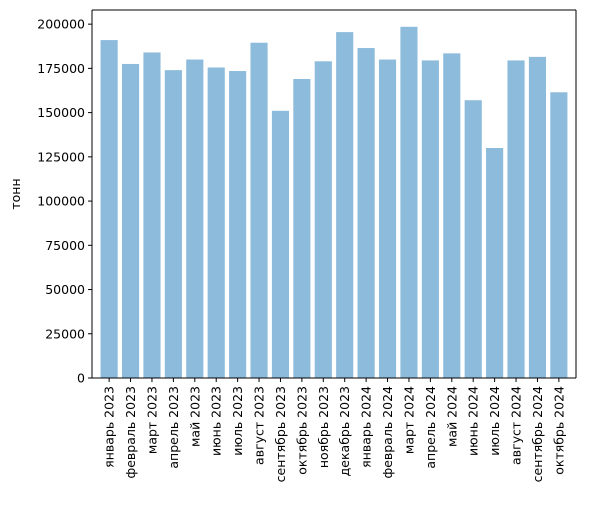  I want to click on x-tick-label: апрель 2023, so click(173, 427).